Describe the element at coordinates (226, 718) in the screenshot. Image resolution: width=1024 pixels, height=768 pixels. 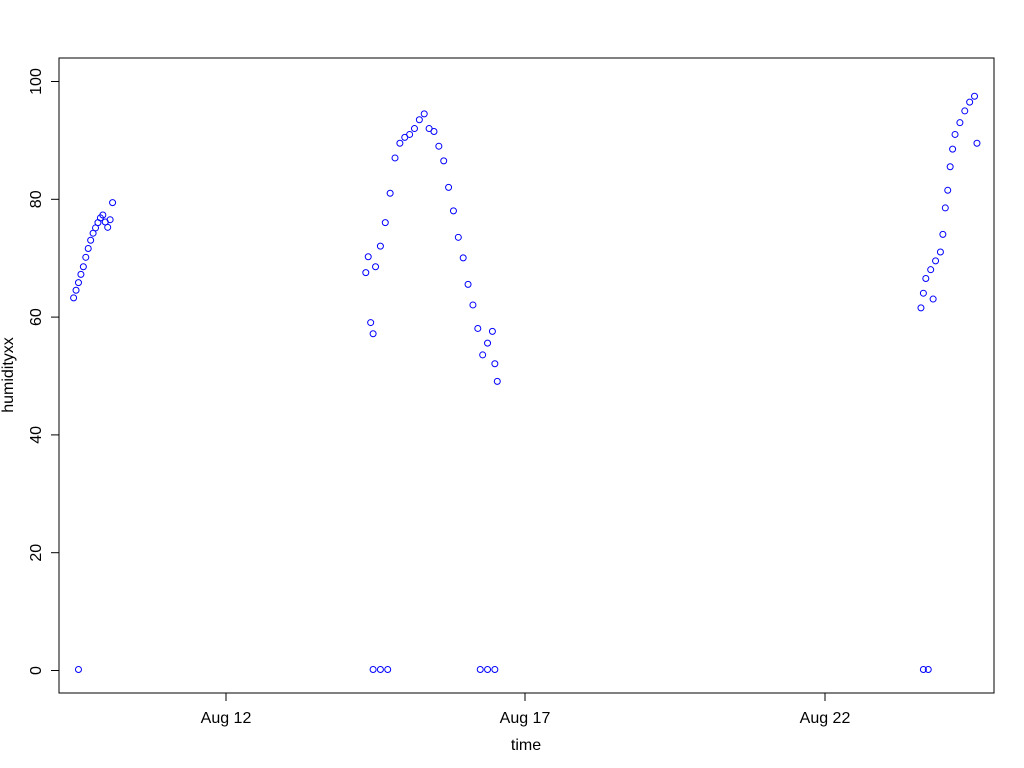
I see `x-tick-label: Aug 12` at that location.